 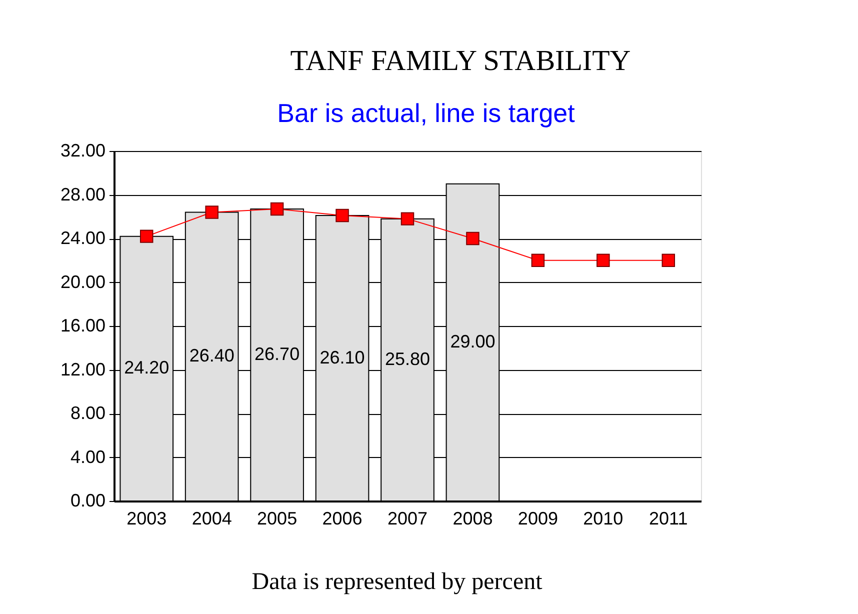 What do you see at coordinates (472, 518) in the screenshot?
I see `x-tick-label: 2008` at bounding box center [472, 518].